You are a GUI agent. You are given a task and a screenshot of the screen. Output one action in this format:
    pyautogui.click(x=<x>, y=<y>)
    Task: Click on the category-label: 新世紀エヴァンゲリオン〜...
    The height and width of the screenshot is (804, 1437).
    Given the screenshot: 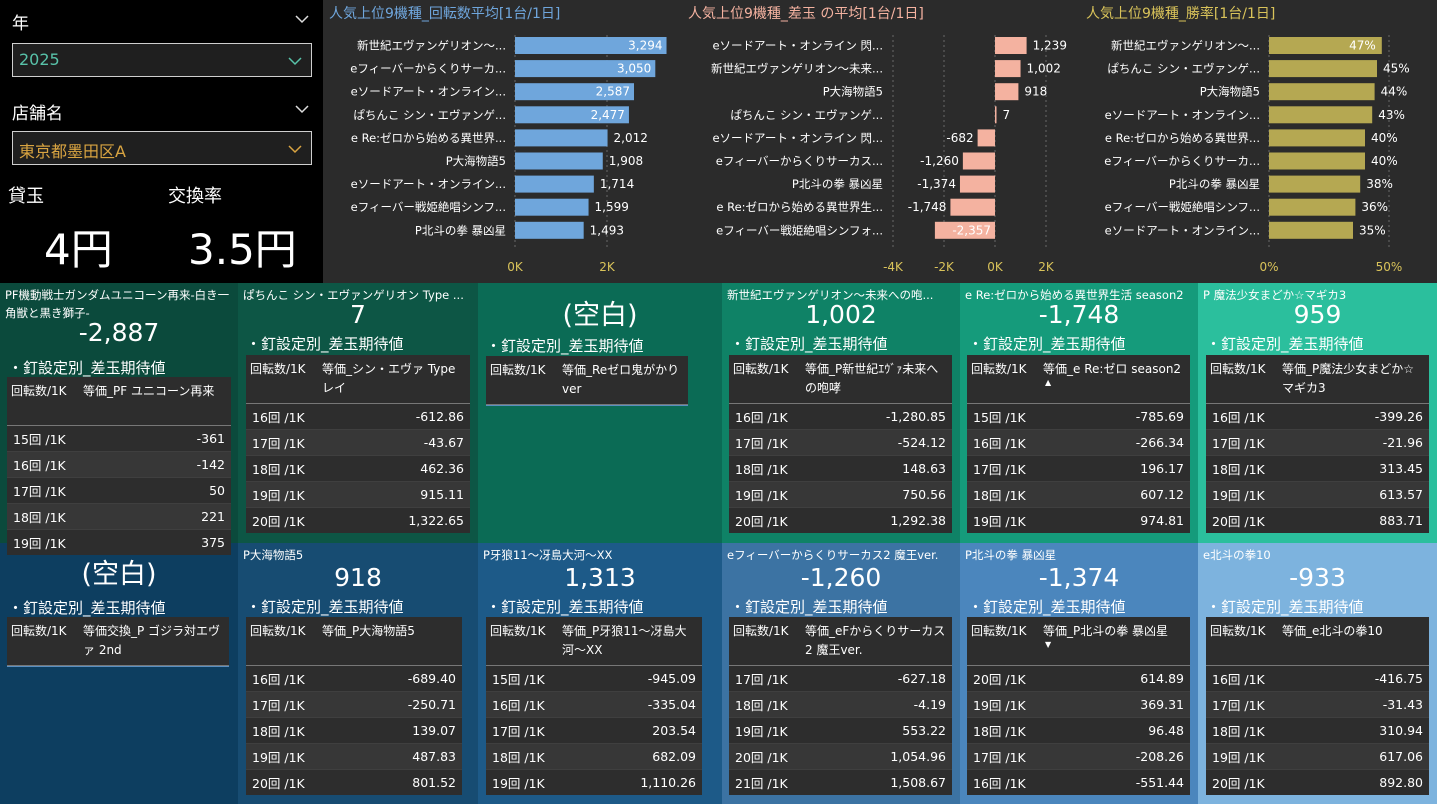 What is the action you would take?
    pyautogui.click(x=431, y=46)
    